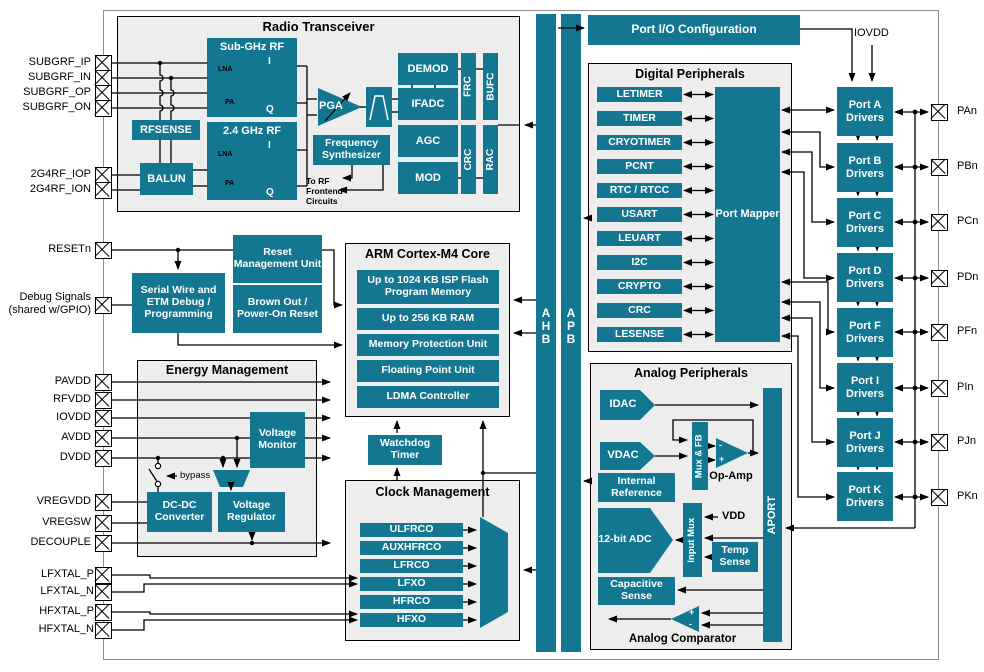  I want to click on crypto-block: CRYPTO, so click(639, 286).